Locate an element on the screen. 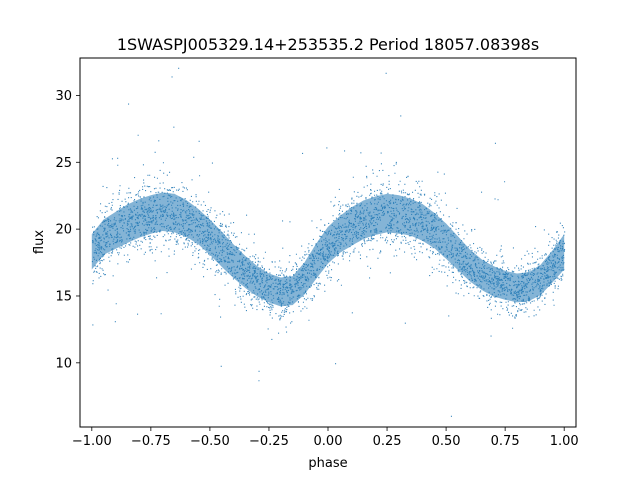  y-tick-label: 10 is located at coordinates (63, 363).